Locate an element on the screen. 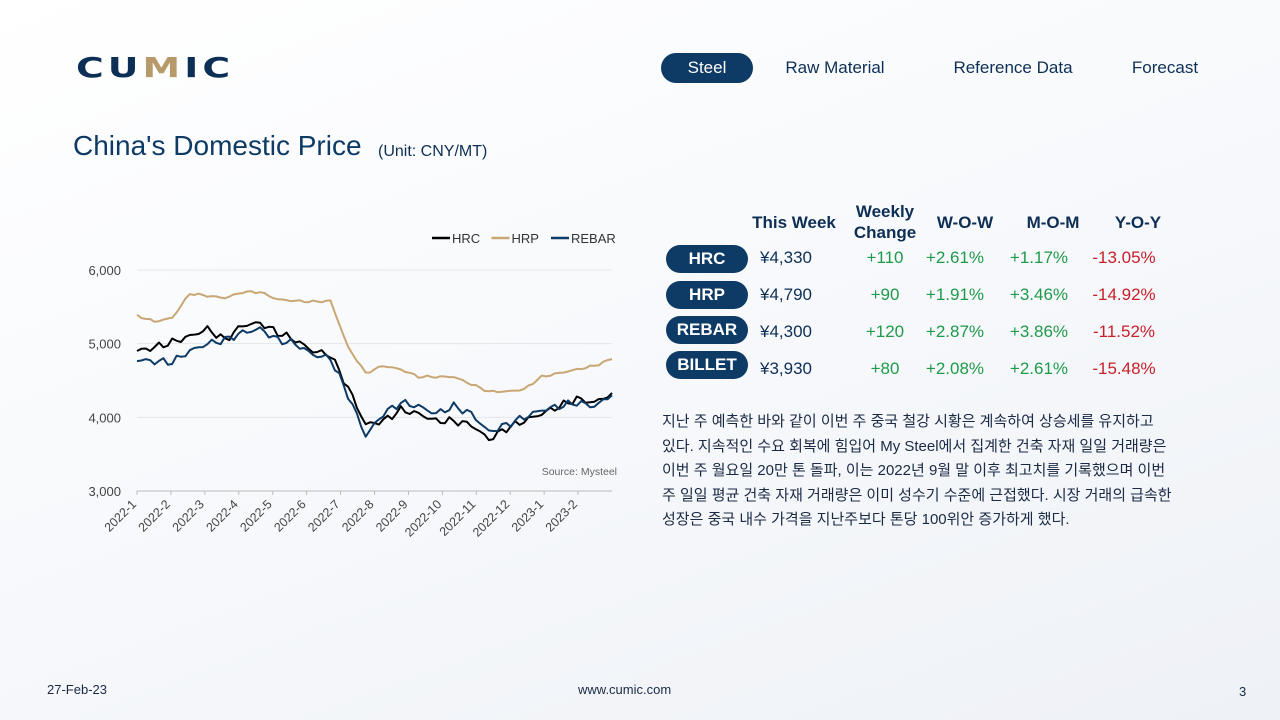 The image size is (1280, 720). mom-rebar: +3.86% is located at coordinates (1039, 331).